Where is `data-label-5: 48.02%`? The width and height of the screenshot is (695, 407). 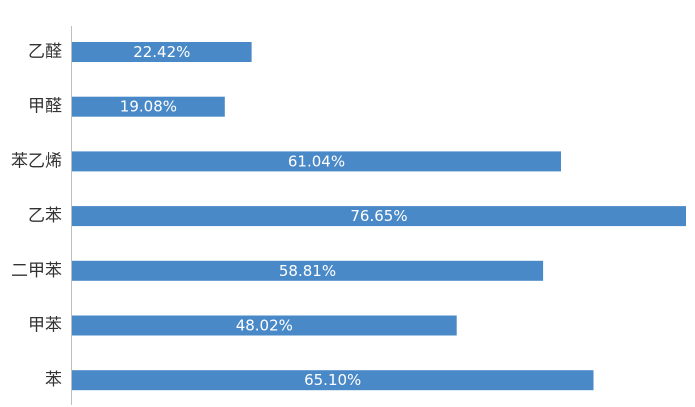
data-label-5: 48.02% is located at coordinates (264, 326).